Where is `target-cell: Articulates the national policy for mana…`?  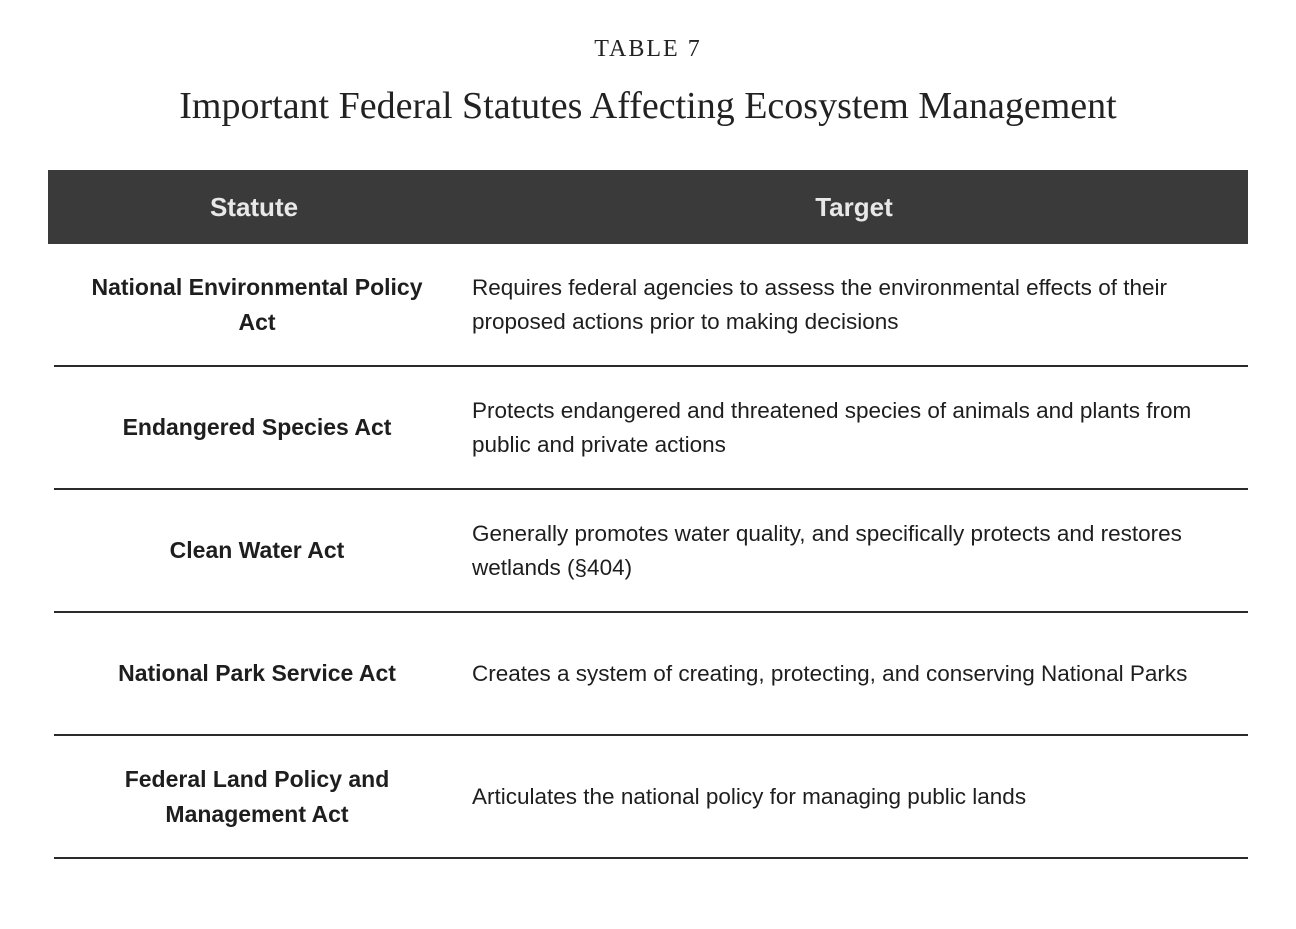 target-cell: Articulates the national policy for mana… is located at coordinates (749, 796).